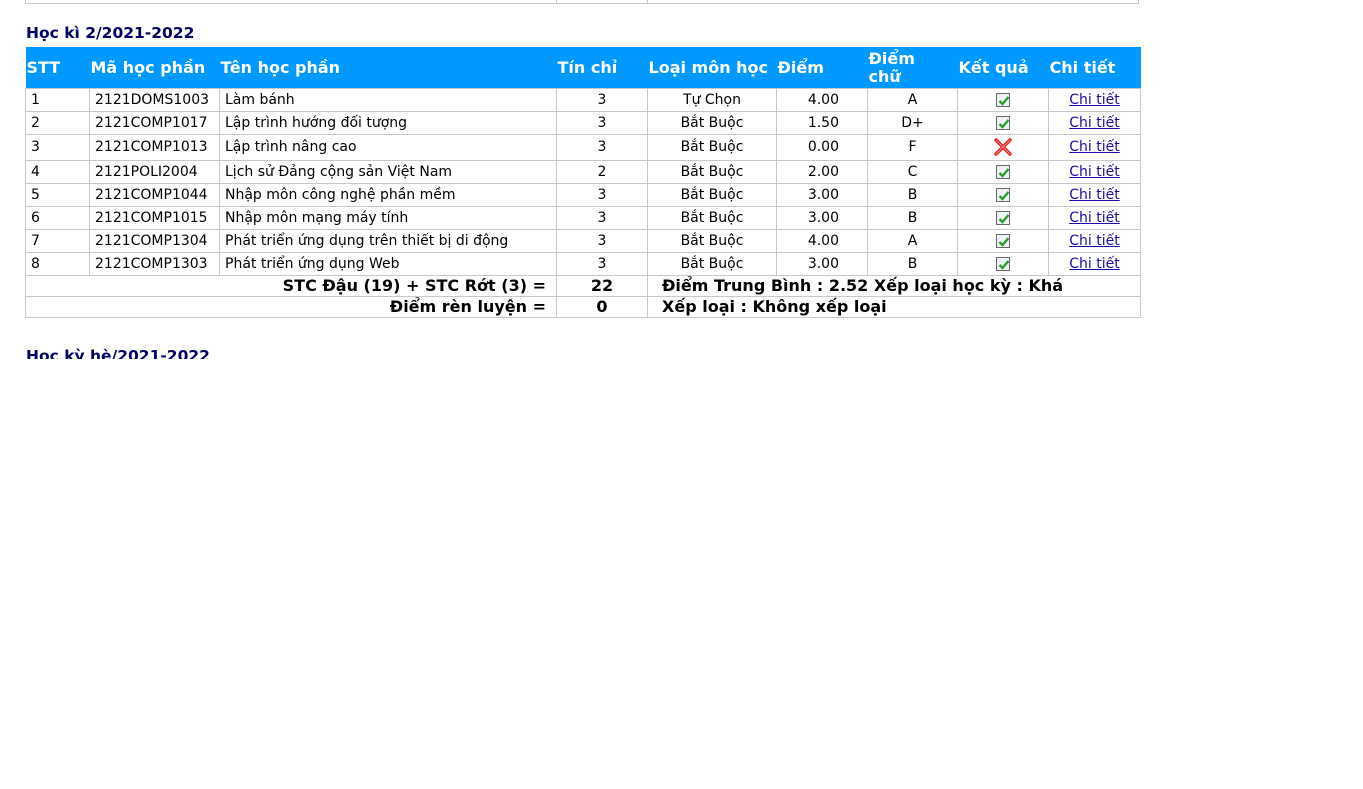 This screenshot has height=789, width=1363. Describe the element at coordinates (154, 172) in the screenshot. I see `cell-course-code: 2121POLI2004` at that location.